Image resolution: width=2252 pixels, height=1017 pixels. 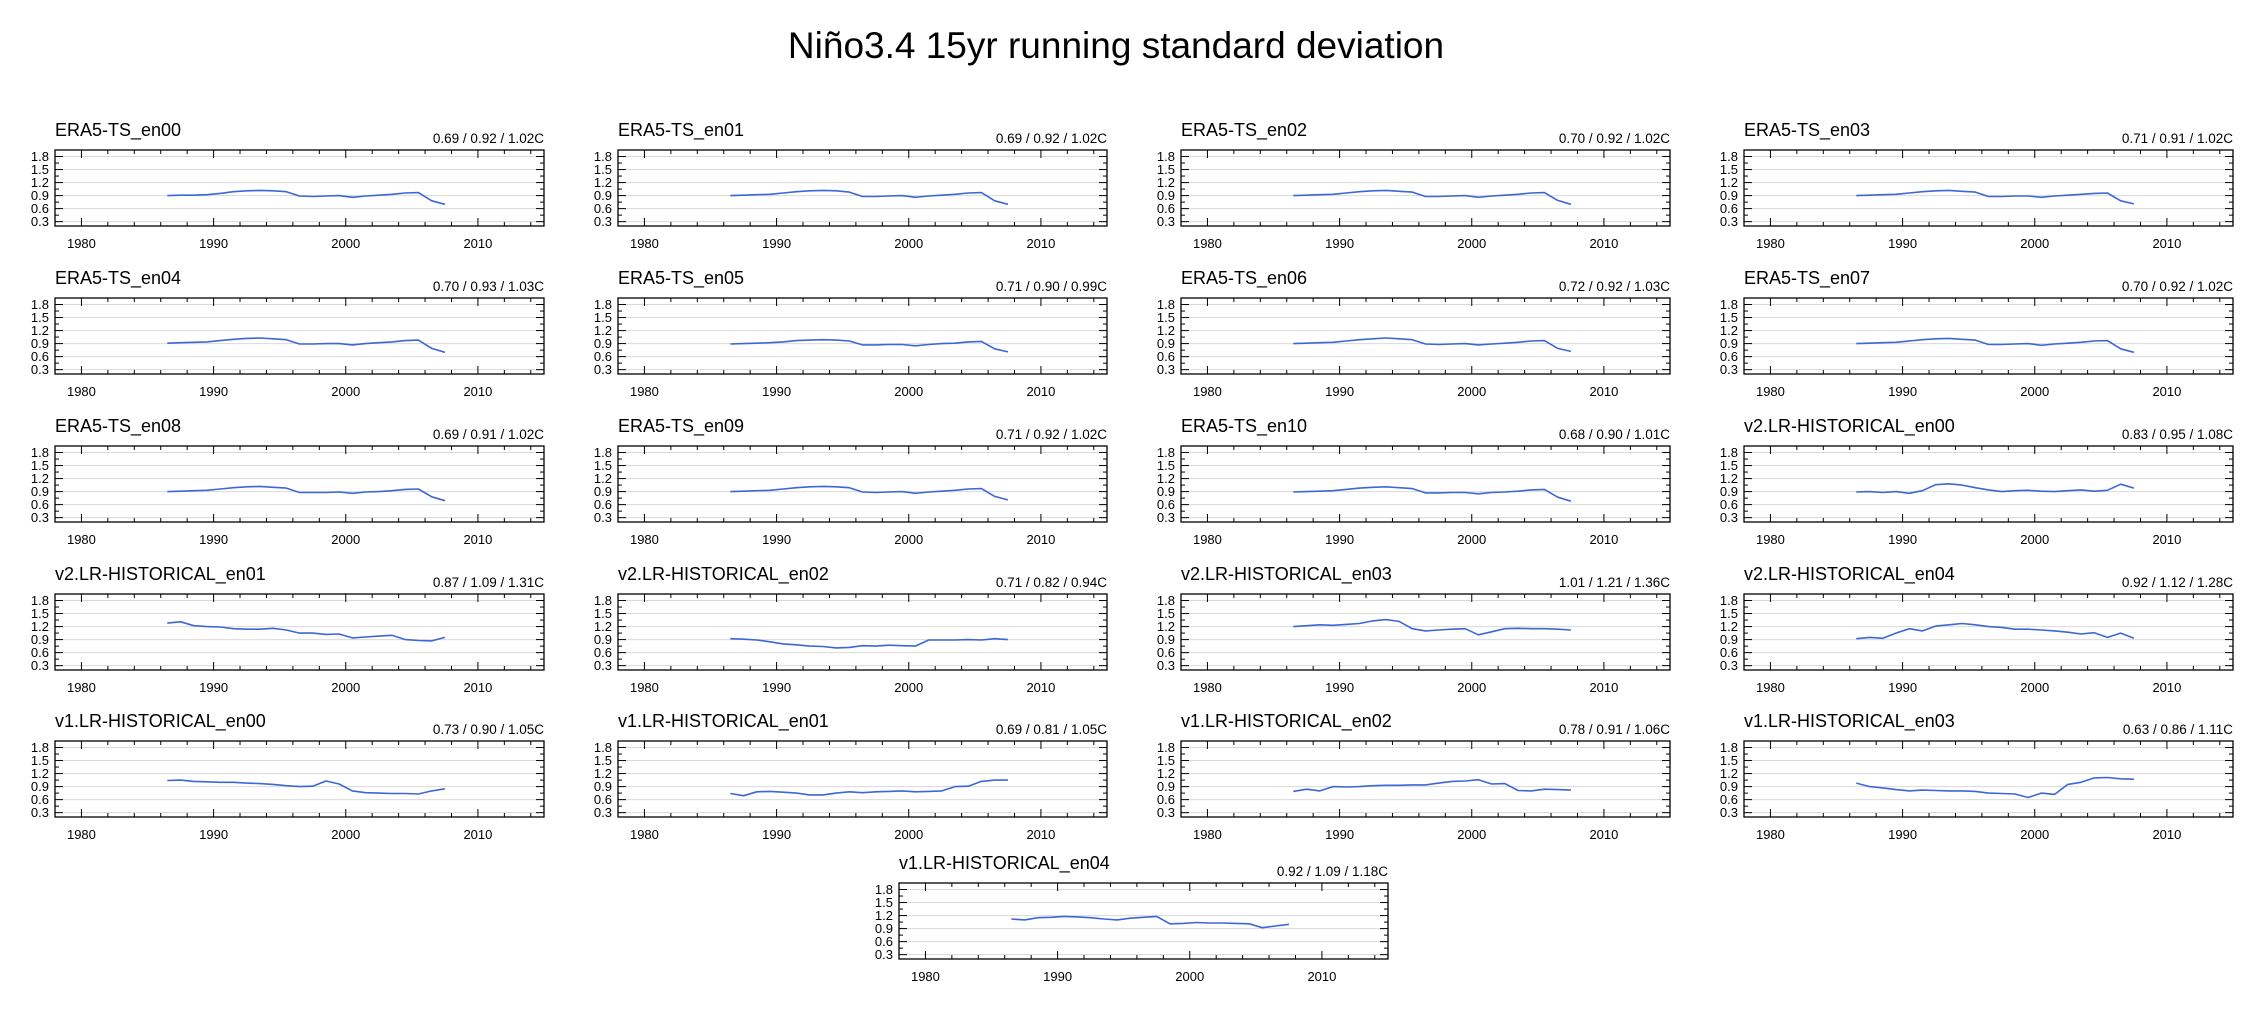 I want to click on panel-title: v1.LR-HISTORICAL_en00, so click(x=160, y=721).